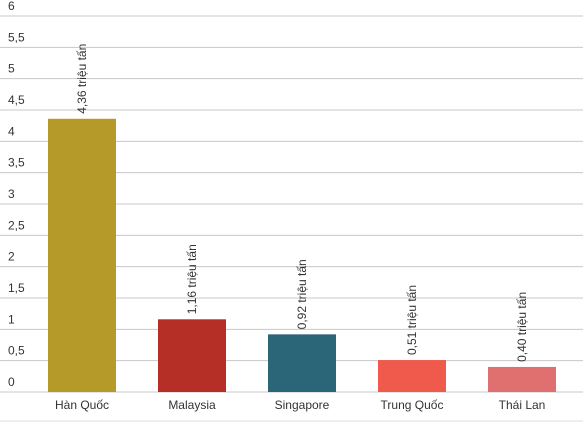  Describe the element at coordinates (16, 351) in the screenshot. I see `y-tick-label: 0,5` at that location.